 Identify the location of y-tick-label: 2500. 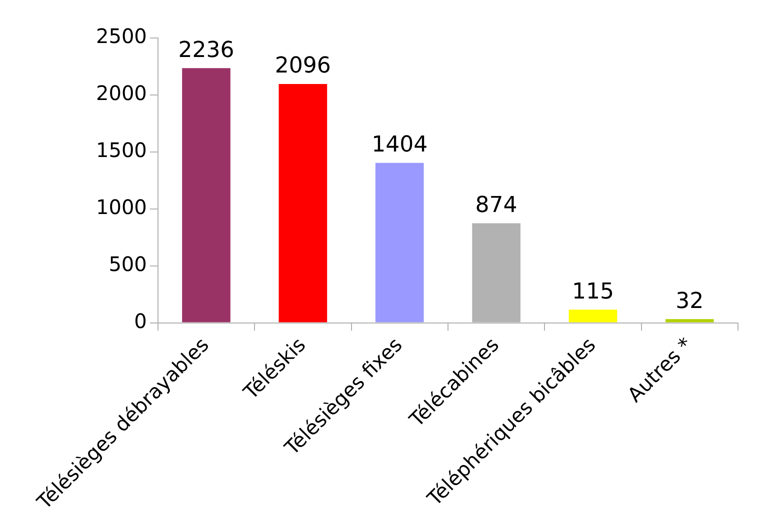
(121, 36).